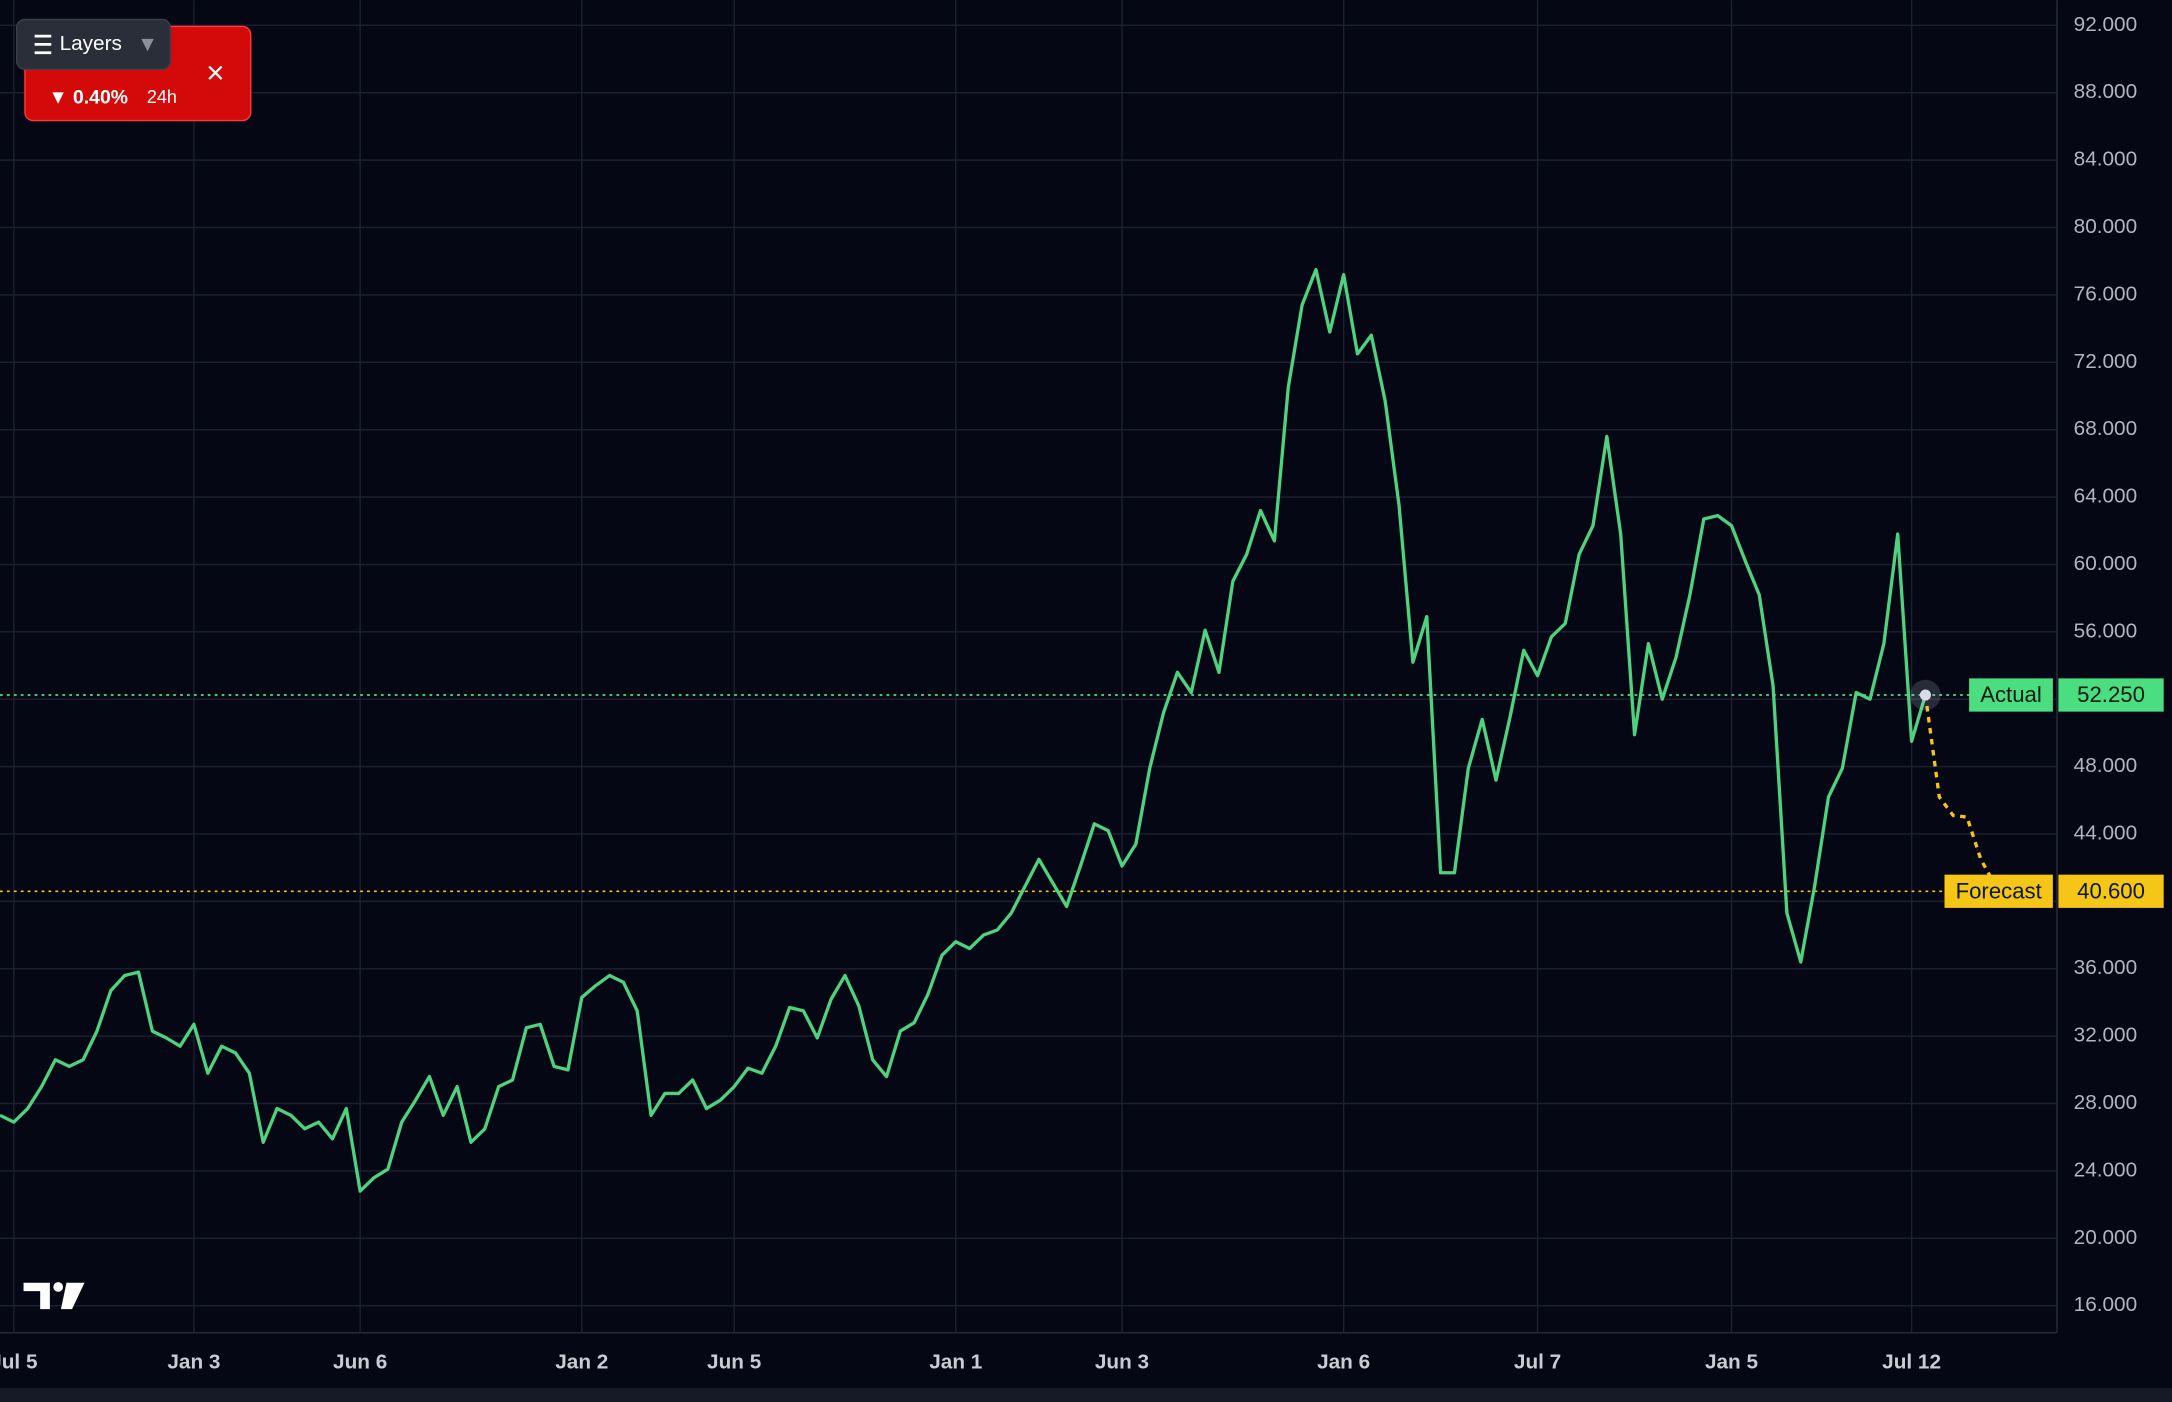 This screenshot has height=1402, width=2172. What do you see at coordinates (2106, 832) in the screenshot?
I see `y-tick-label: 44.000` at bounding box center [2106, 832].